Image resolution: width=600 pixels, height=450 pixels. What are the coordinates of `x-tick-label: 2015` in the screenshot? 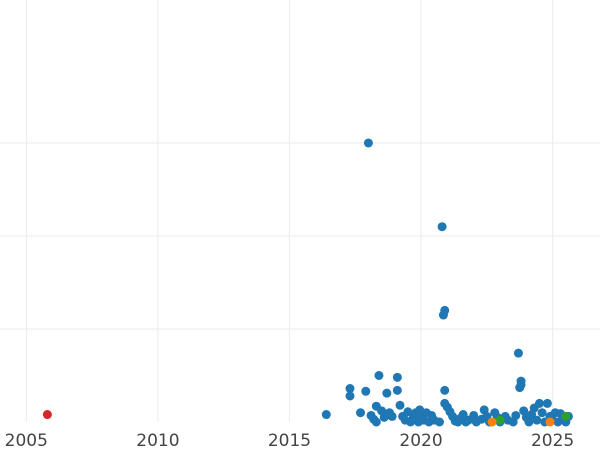 It's located at (289, 440).